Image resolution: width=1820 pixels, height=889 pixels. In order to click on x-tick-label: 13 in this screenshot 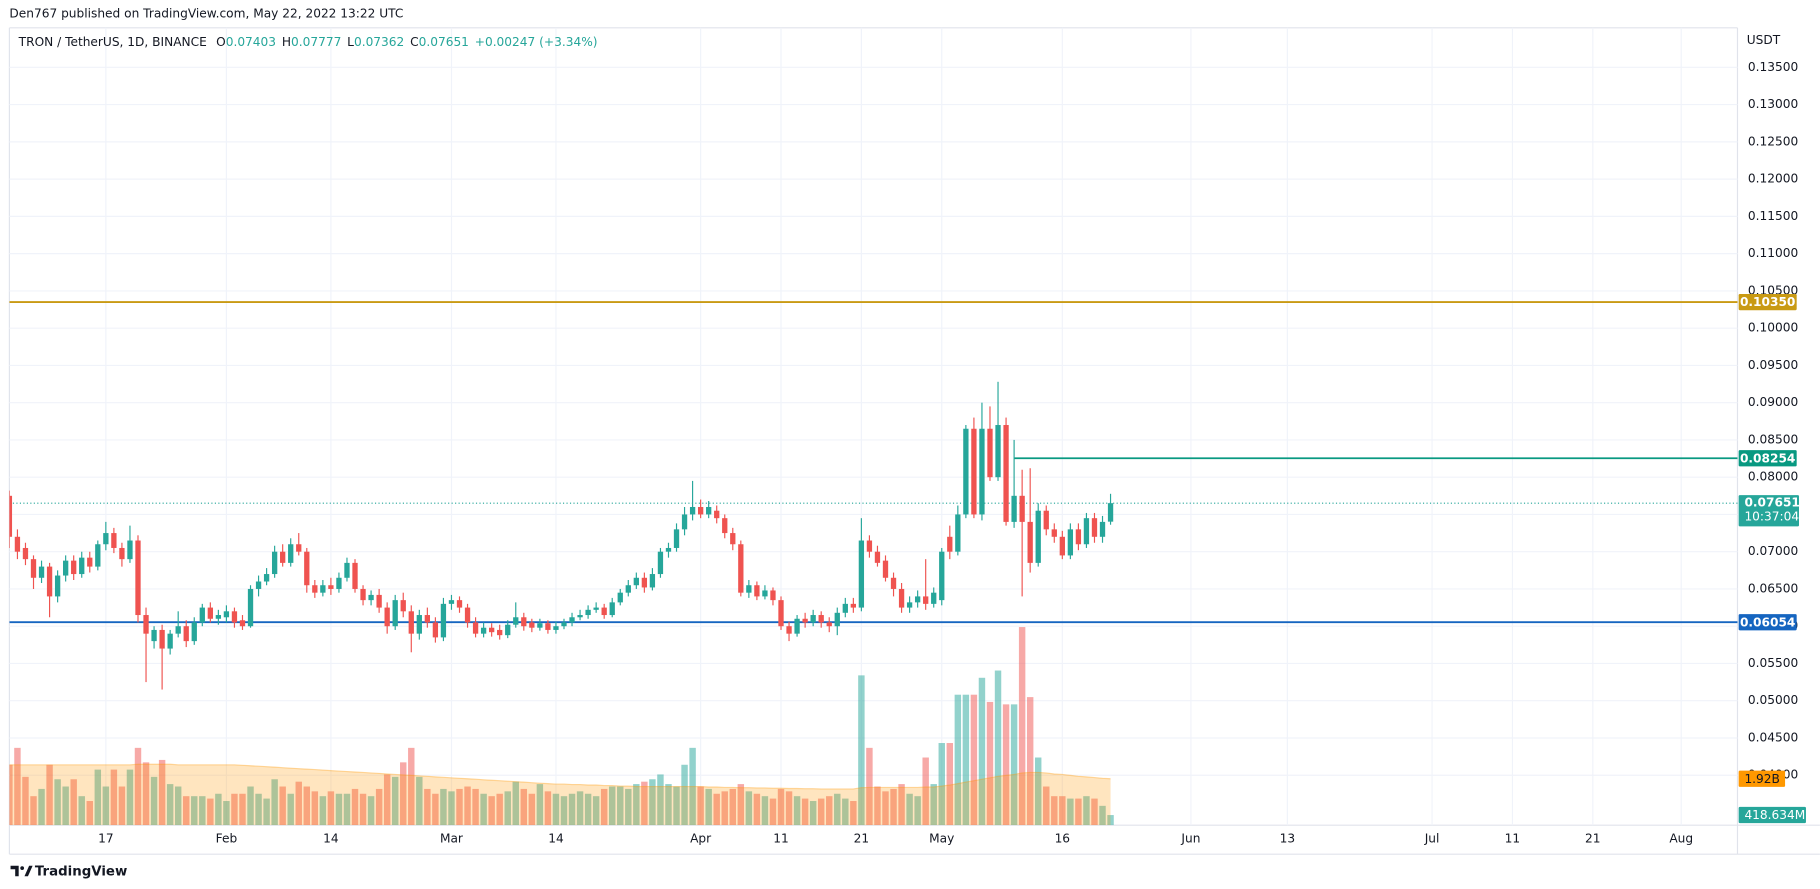, I will do `click(1288, 839)`.